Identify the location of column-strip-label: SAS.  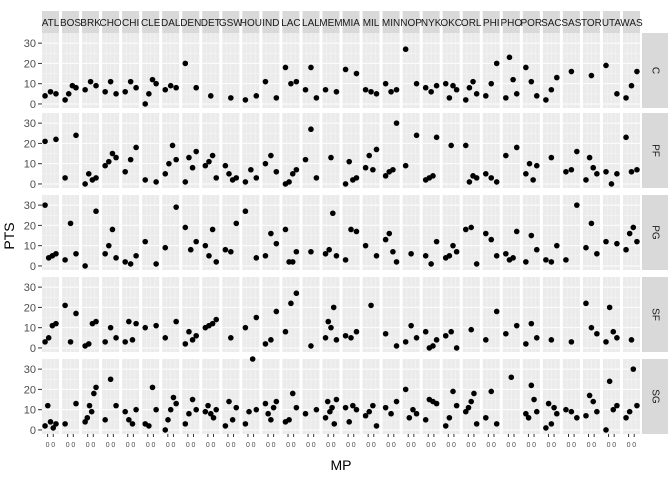
(571, 23).